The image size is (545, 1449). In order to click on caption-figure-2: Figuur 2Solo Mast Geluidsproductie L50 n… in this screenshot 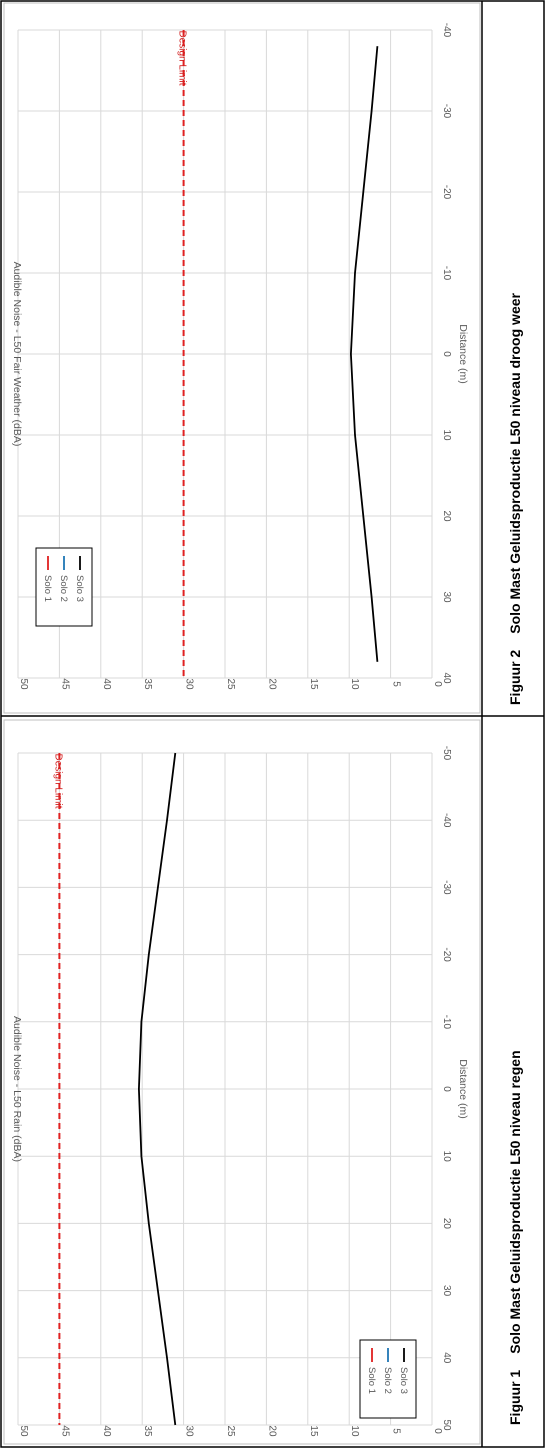, I will do `click(515, 498)`.